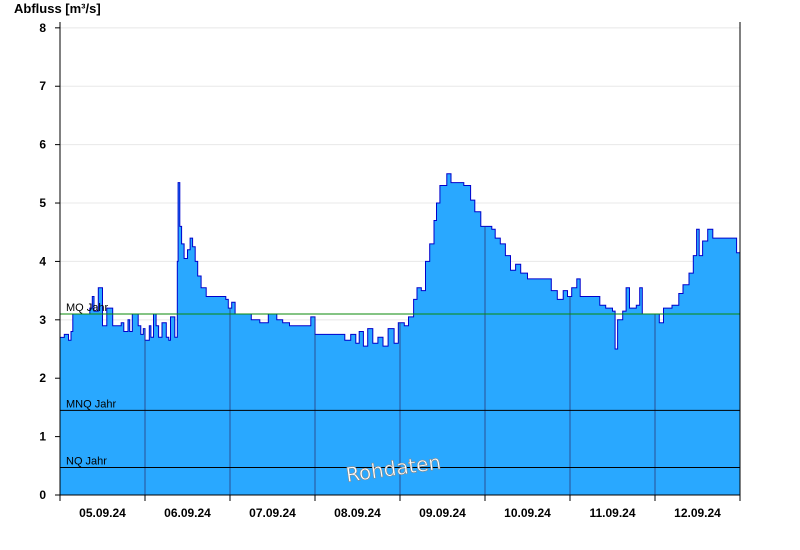  Describe the element at coordinates (612, 513) in the screenshot. I see `x-tick-label-11.09.24: 11.09.24` at that location.